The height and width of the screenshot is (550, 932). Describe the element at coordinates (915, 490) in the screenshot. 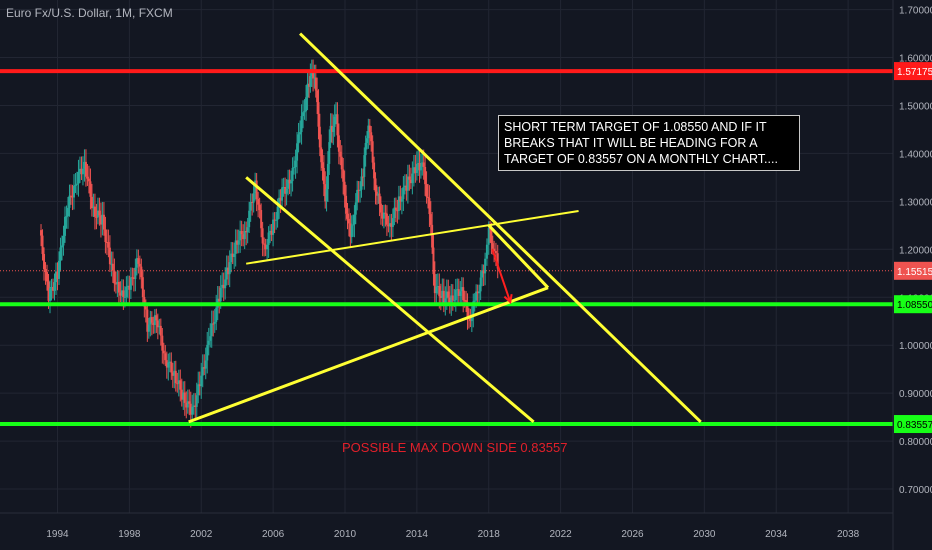

I see `y-tick-label: 0.70000` at that location.